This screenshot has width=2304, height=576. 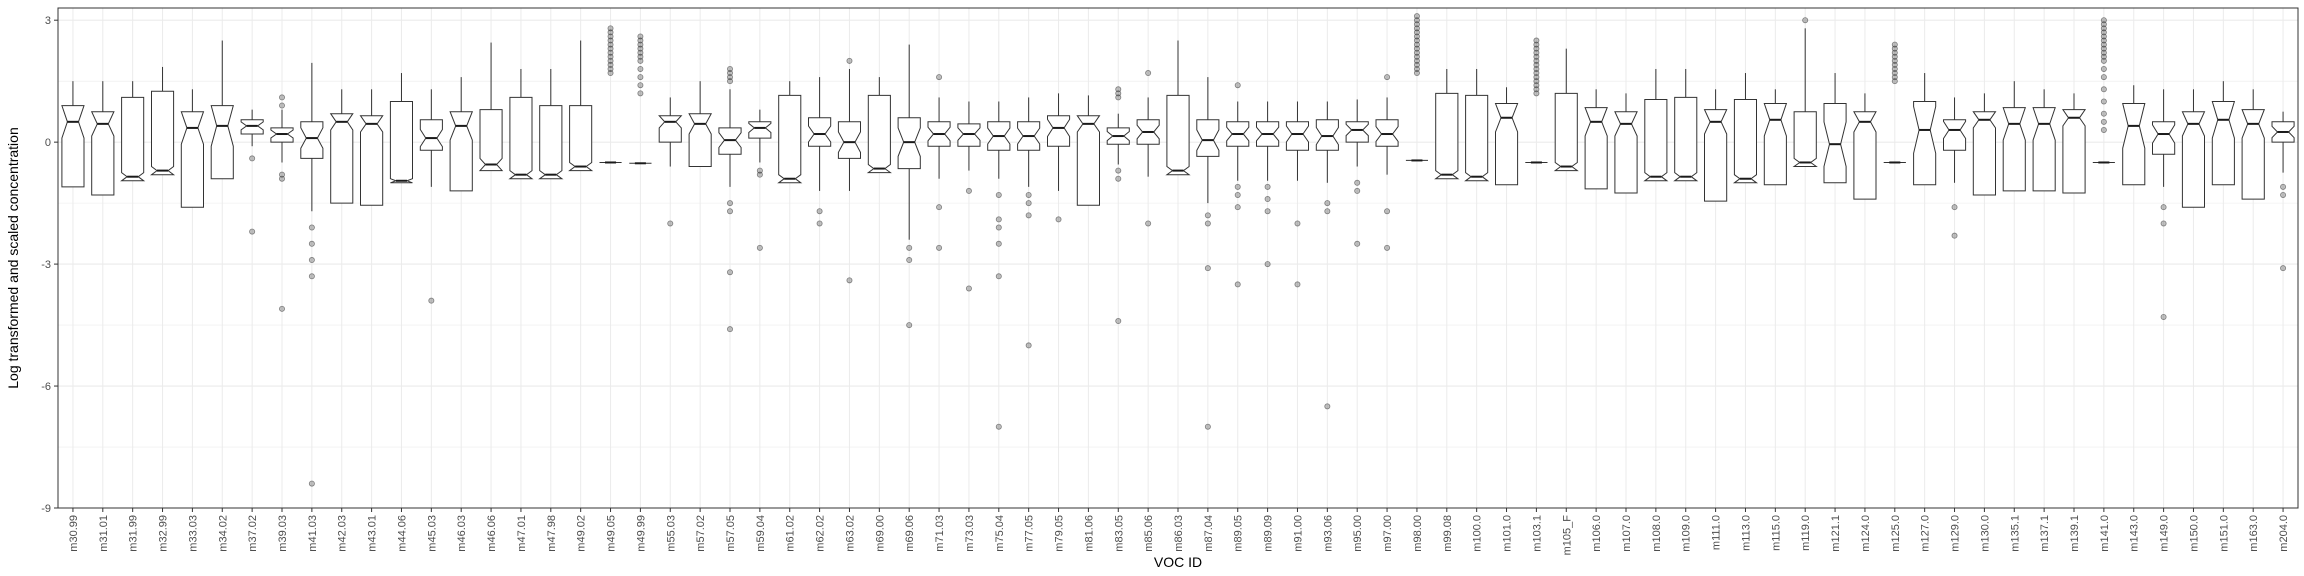 I want to click on box-m137.1, so click(x=2044, y=140).